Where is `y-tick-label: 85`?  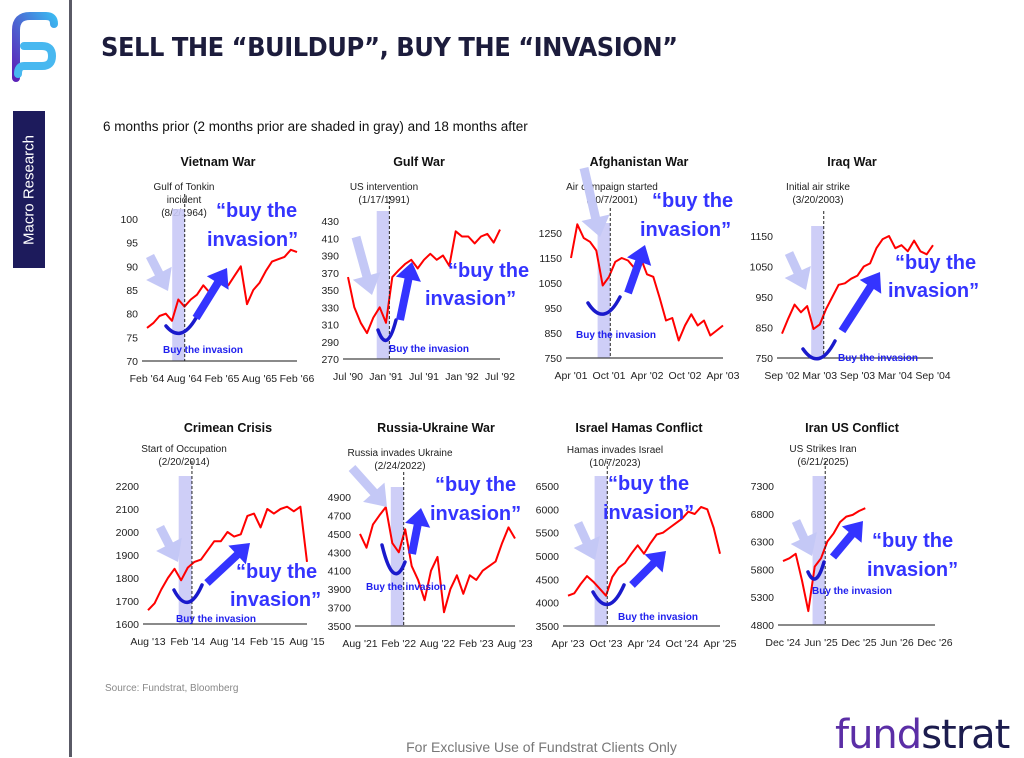
y-tick-label: 85 is located at coordinates (132, 291).